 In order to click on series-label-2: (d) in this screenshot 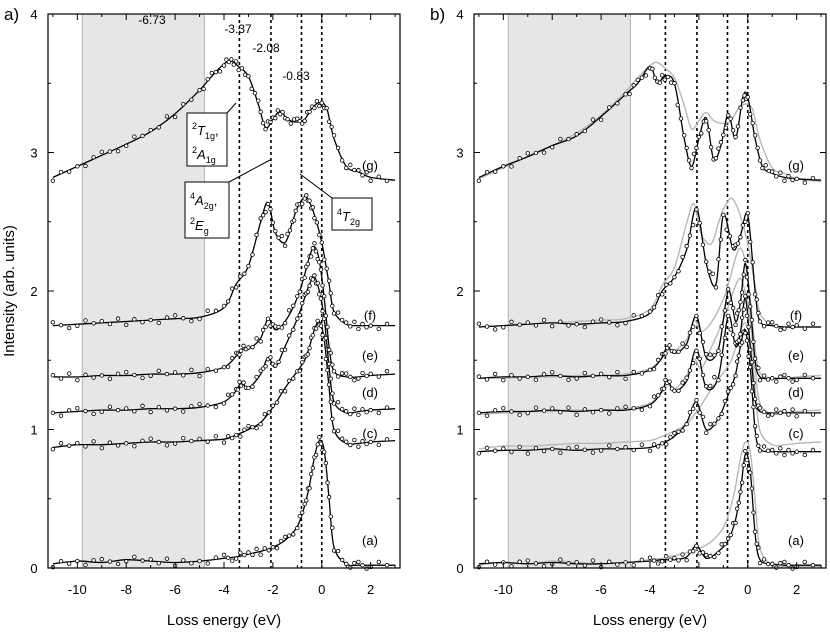, I will do `click(370, 392)`.